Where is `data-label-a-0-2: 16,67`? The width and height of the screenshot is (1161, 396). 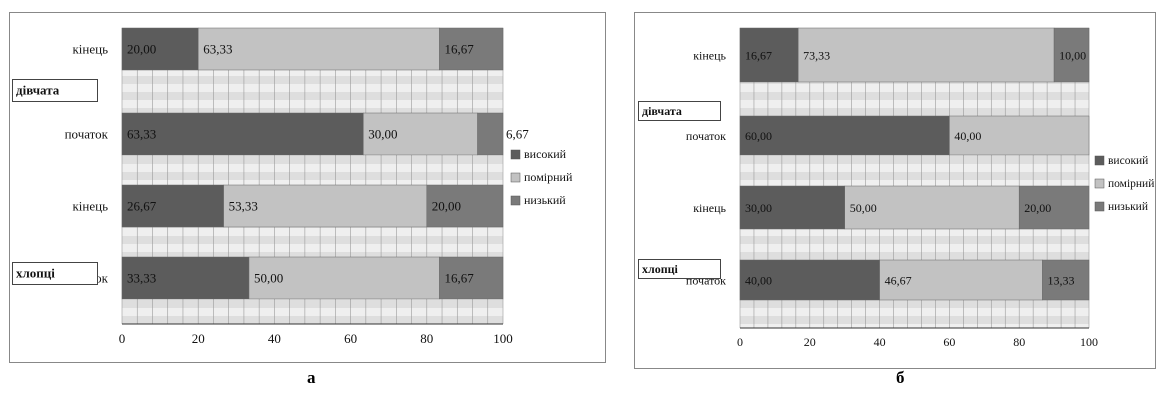
data-label-a-0-2: 16,67 is located at coordinates (459, 49).